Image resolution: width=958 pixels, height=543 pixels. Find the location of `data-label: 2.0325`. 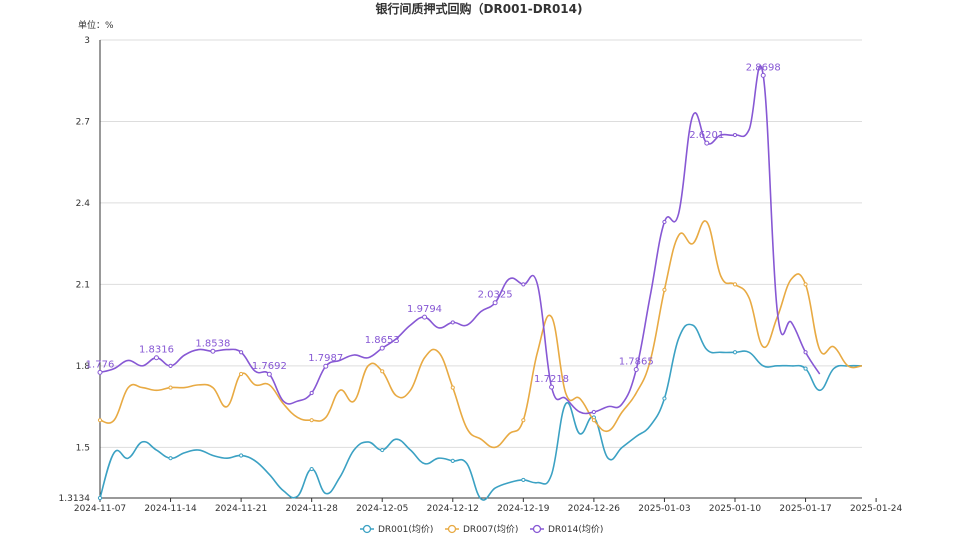

data-label: 2.0325 is located at coordinates (495, 295).